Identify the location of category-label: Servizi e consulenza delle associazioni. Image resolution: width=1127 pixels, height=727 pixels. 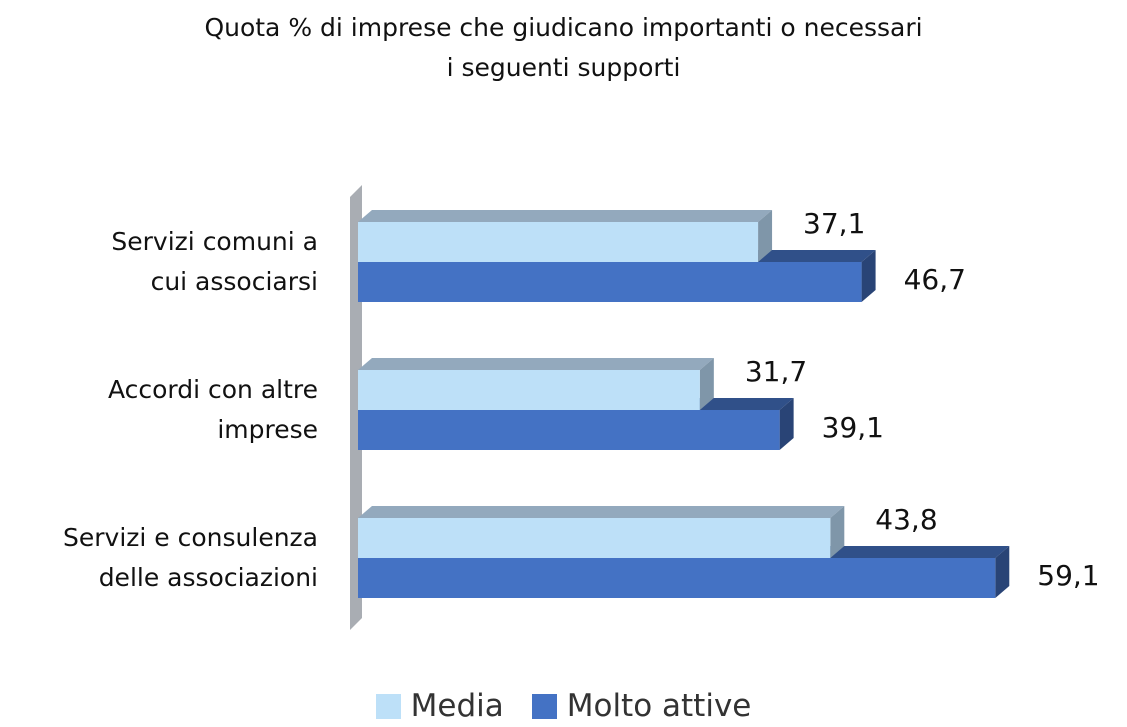
(190, 557).